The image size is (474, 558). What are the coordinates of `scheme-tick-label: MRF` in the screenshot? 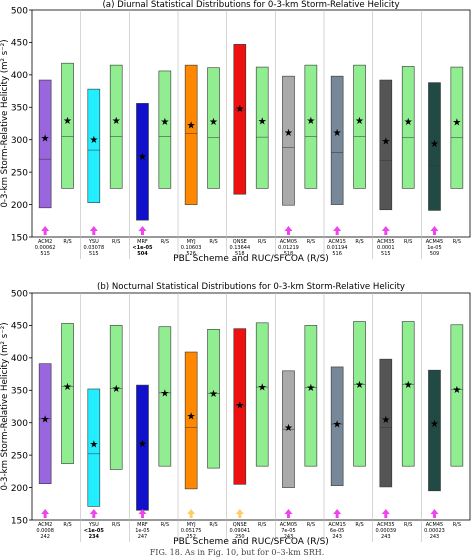 It's located at (142, 242).